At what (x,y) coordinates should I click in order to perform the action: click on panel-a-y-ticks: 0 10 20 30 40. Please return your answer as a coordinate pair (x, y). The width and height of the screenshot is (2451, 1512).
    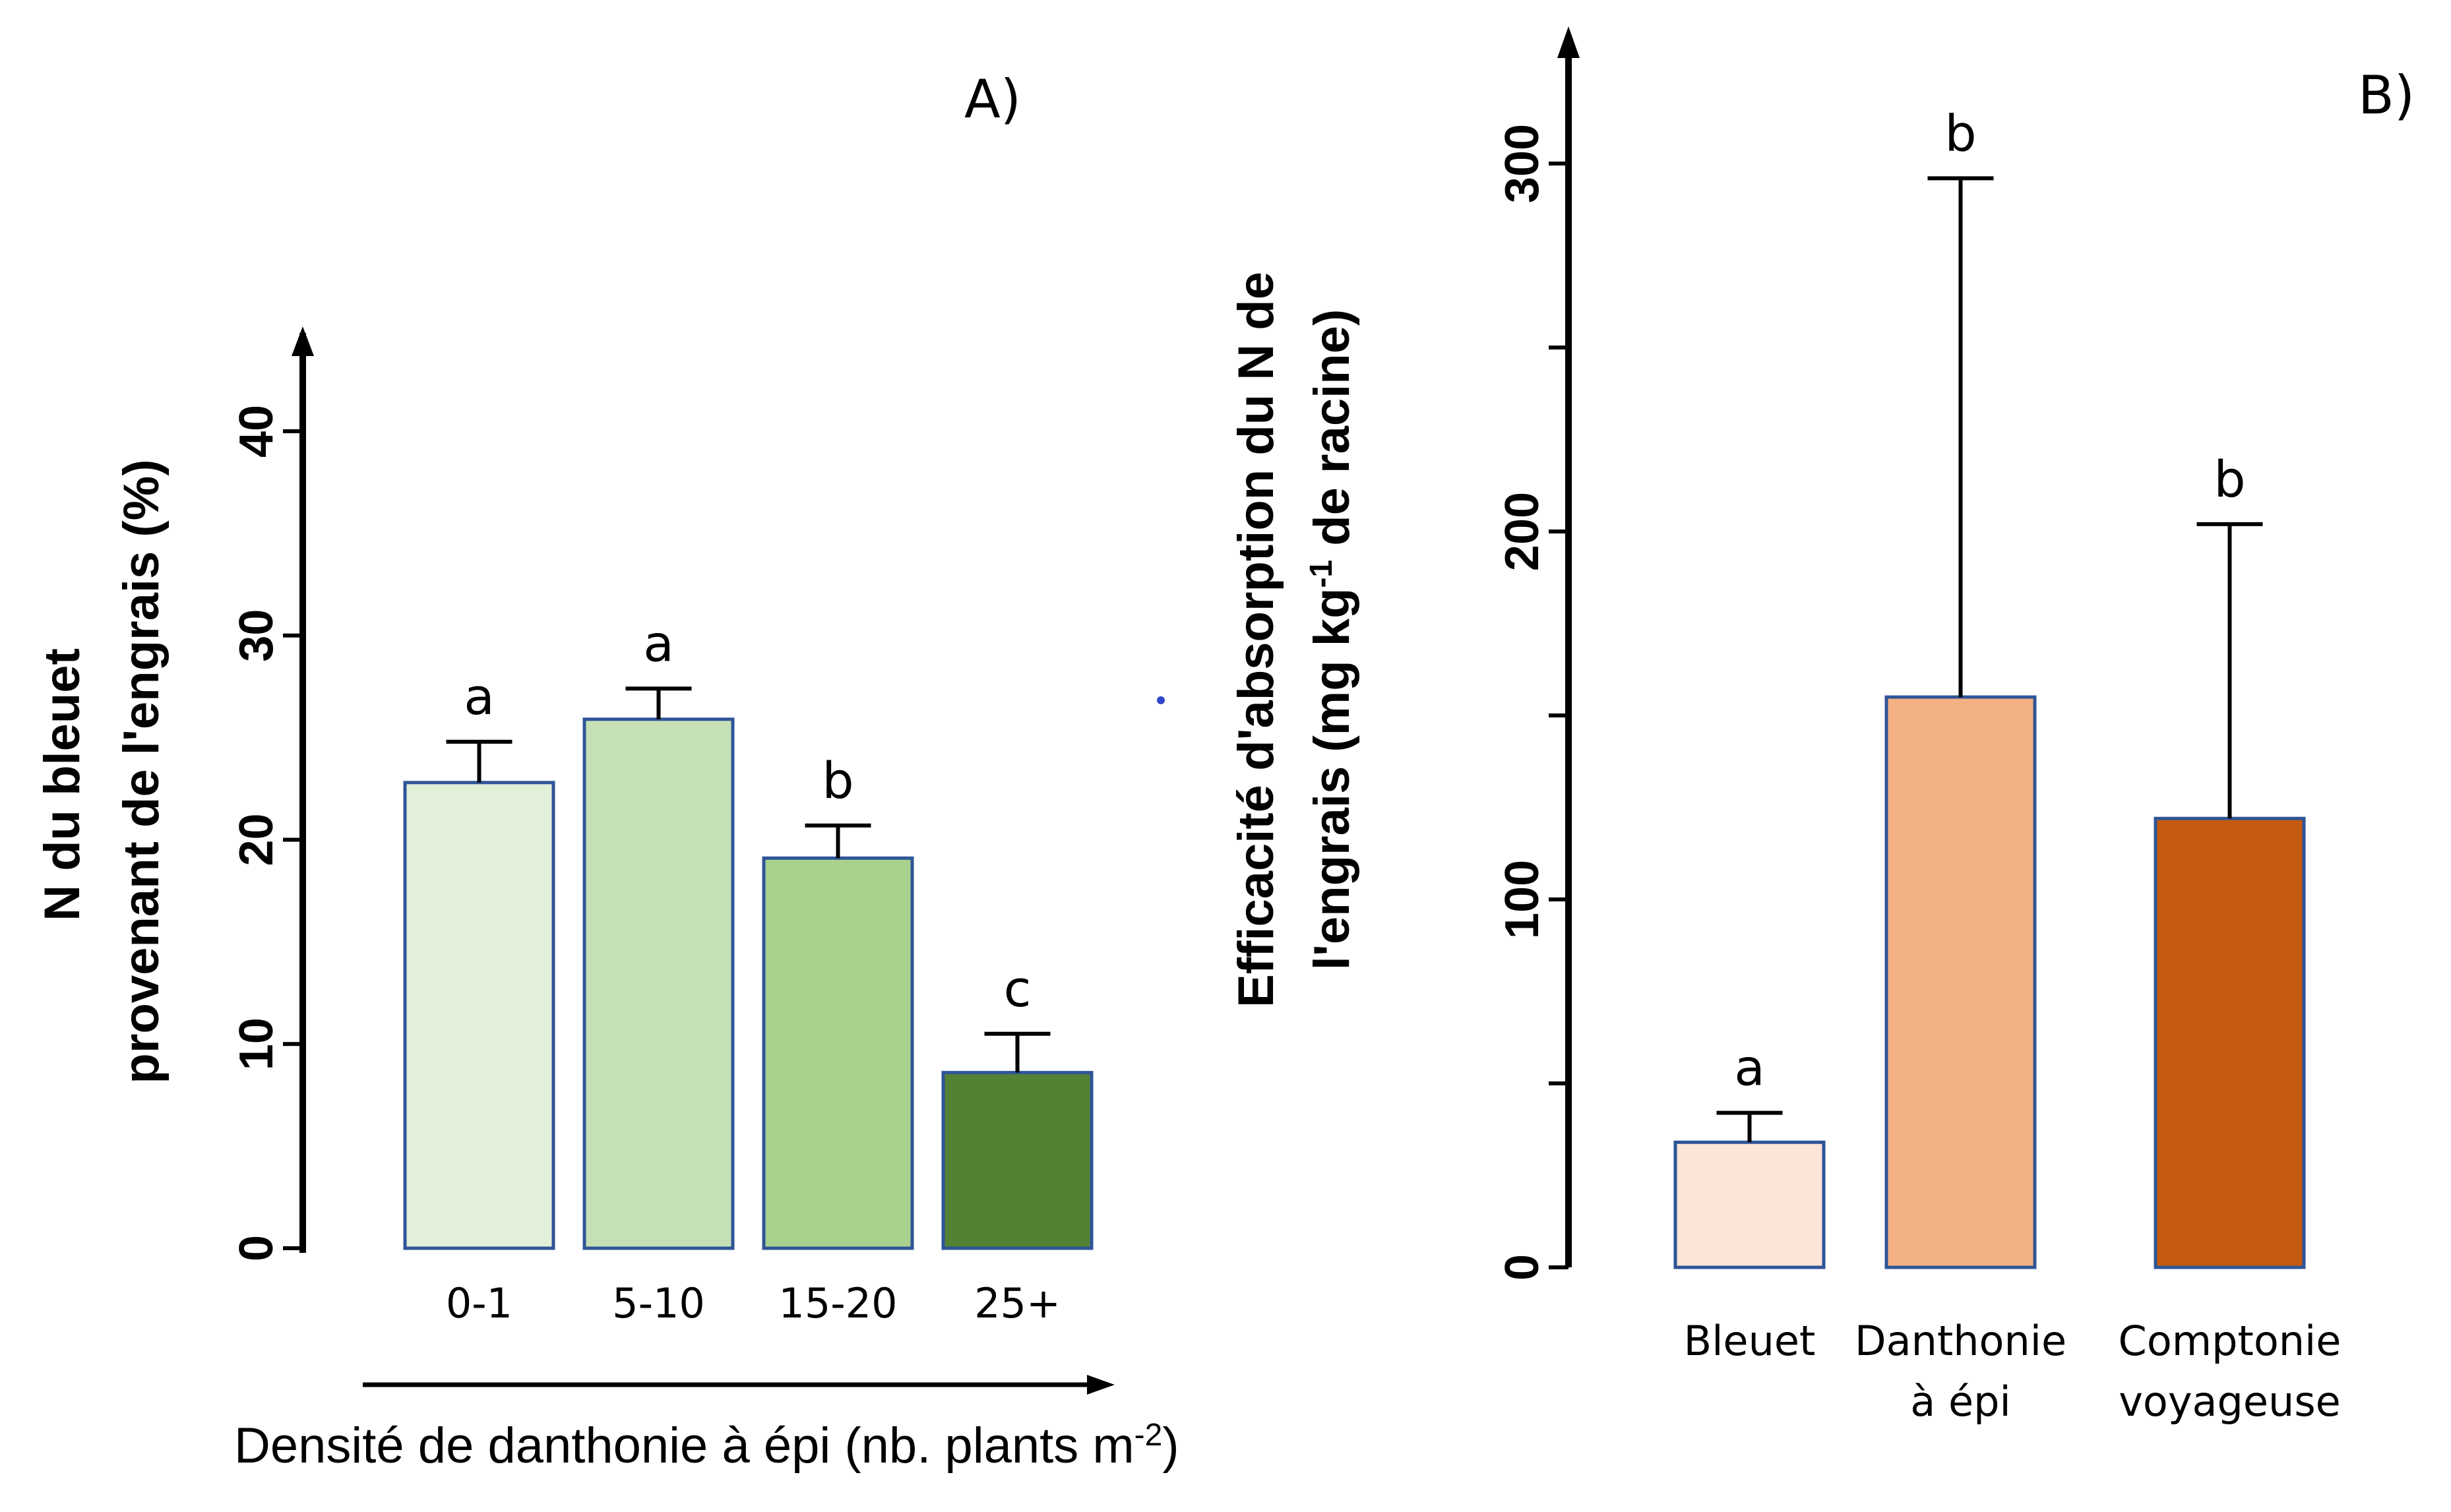
    Looking at the image, I should click on (266, 833).